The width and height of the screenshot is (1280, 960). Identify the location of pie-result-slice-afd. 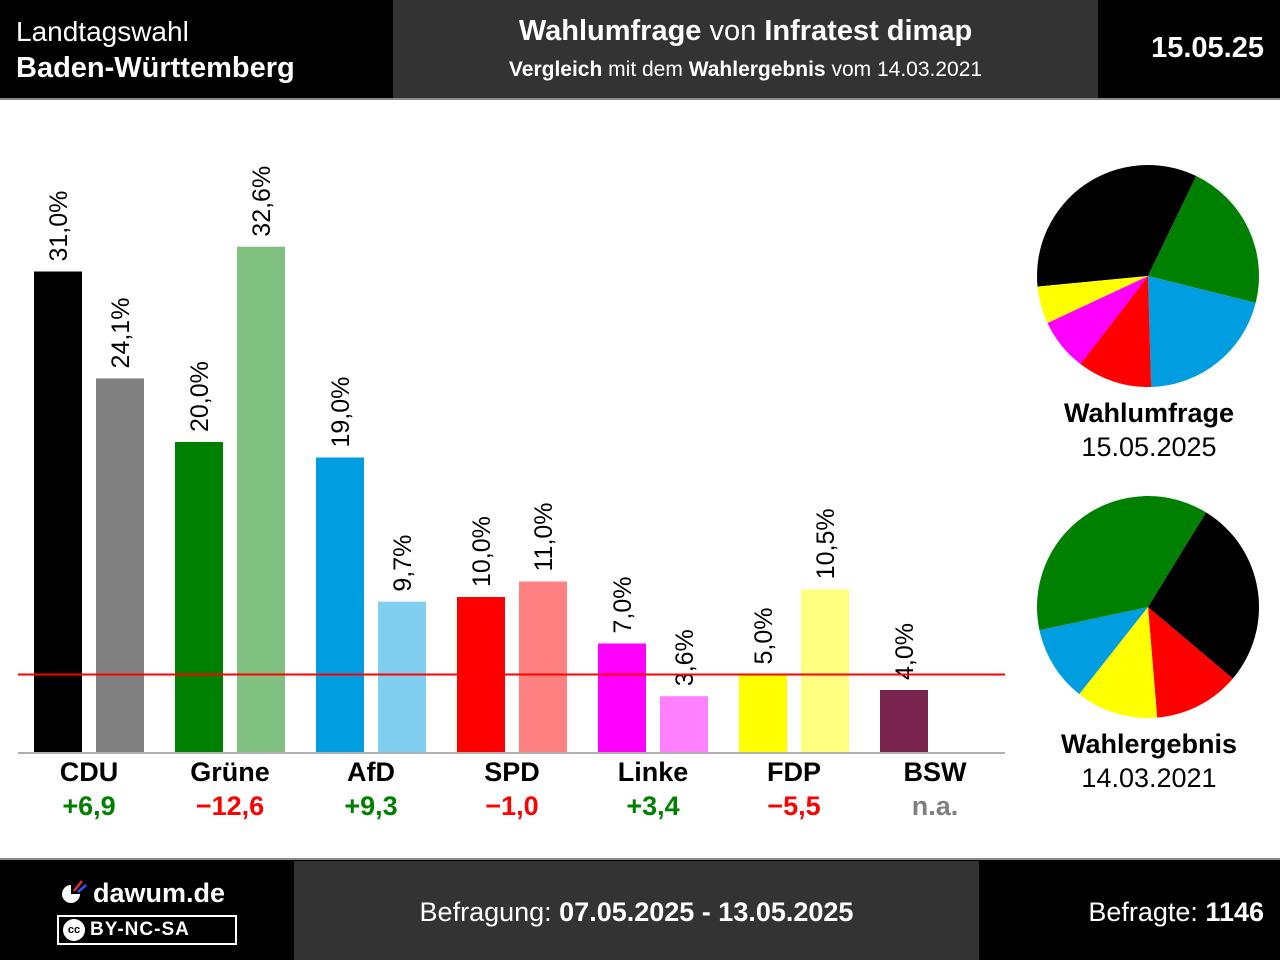
(1093, 651).